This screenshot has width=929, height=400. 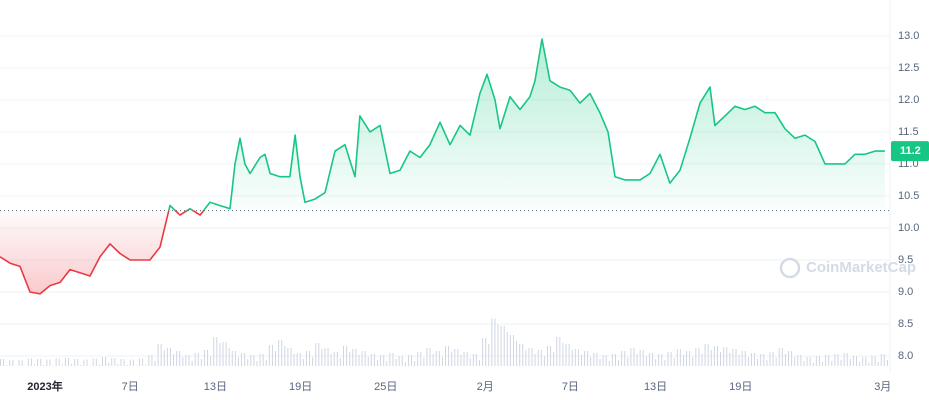 I want to click on y-tick-label: 9.0, so click(x=905, y=292).